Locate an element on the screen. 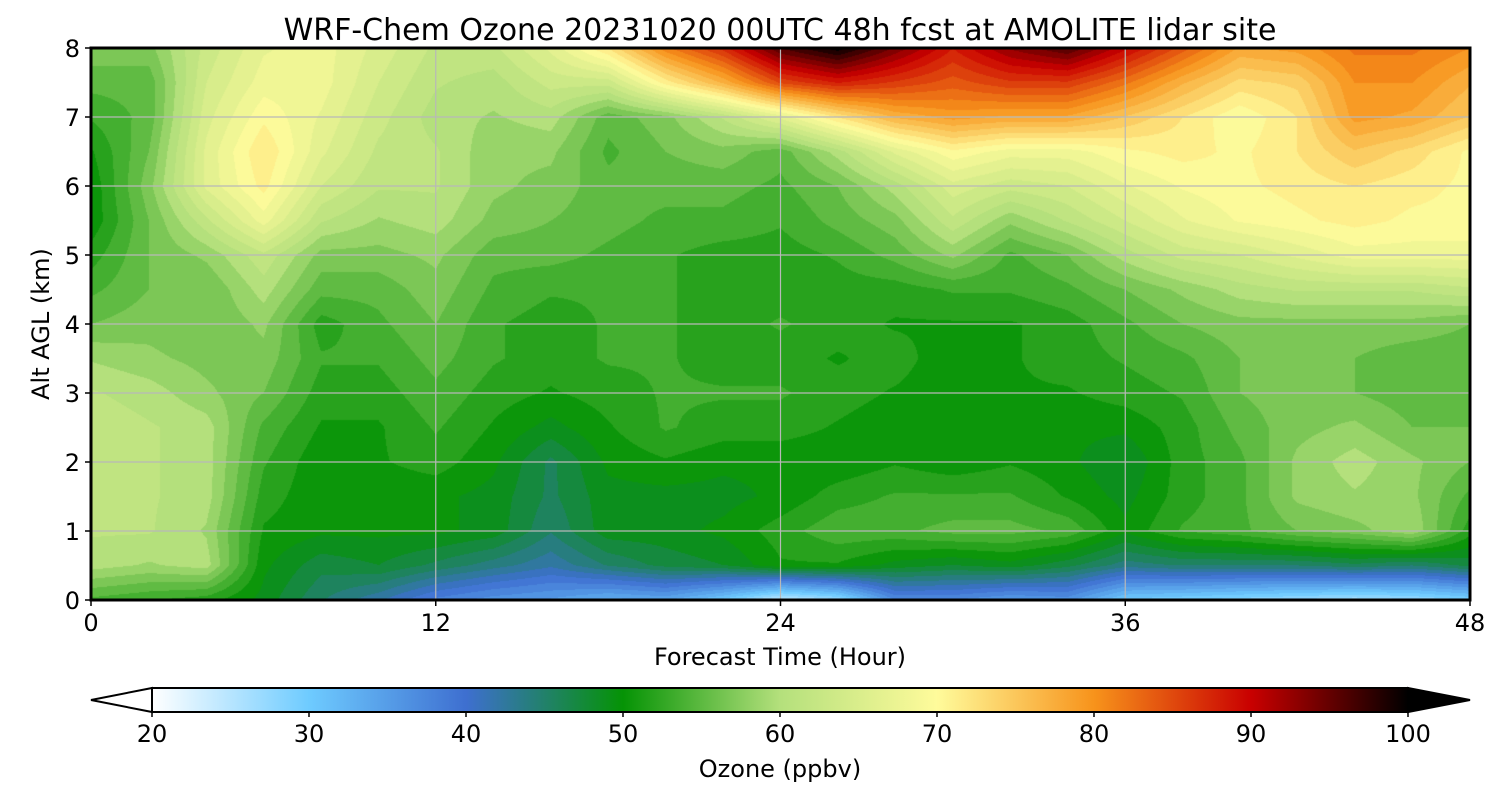 Image resolution: width=1500 pixels, height=800 pixels. colorbar-frame is located at coordinates (780, 700).